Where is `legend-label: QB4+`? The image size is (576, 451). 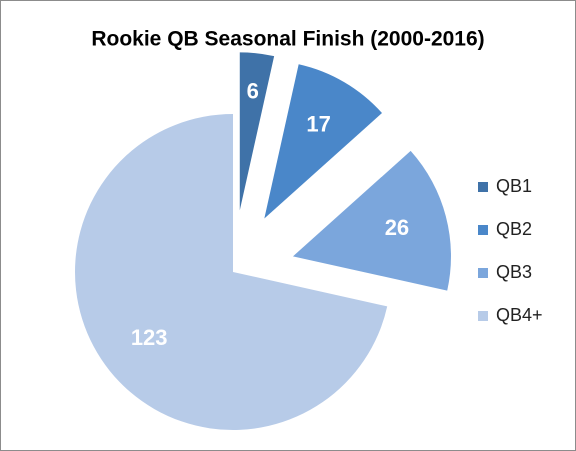 legend-label: QB4+ is located at coordinates (519, 315).